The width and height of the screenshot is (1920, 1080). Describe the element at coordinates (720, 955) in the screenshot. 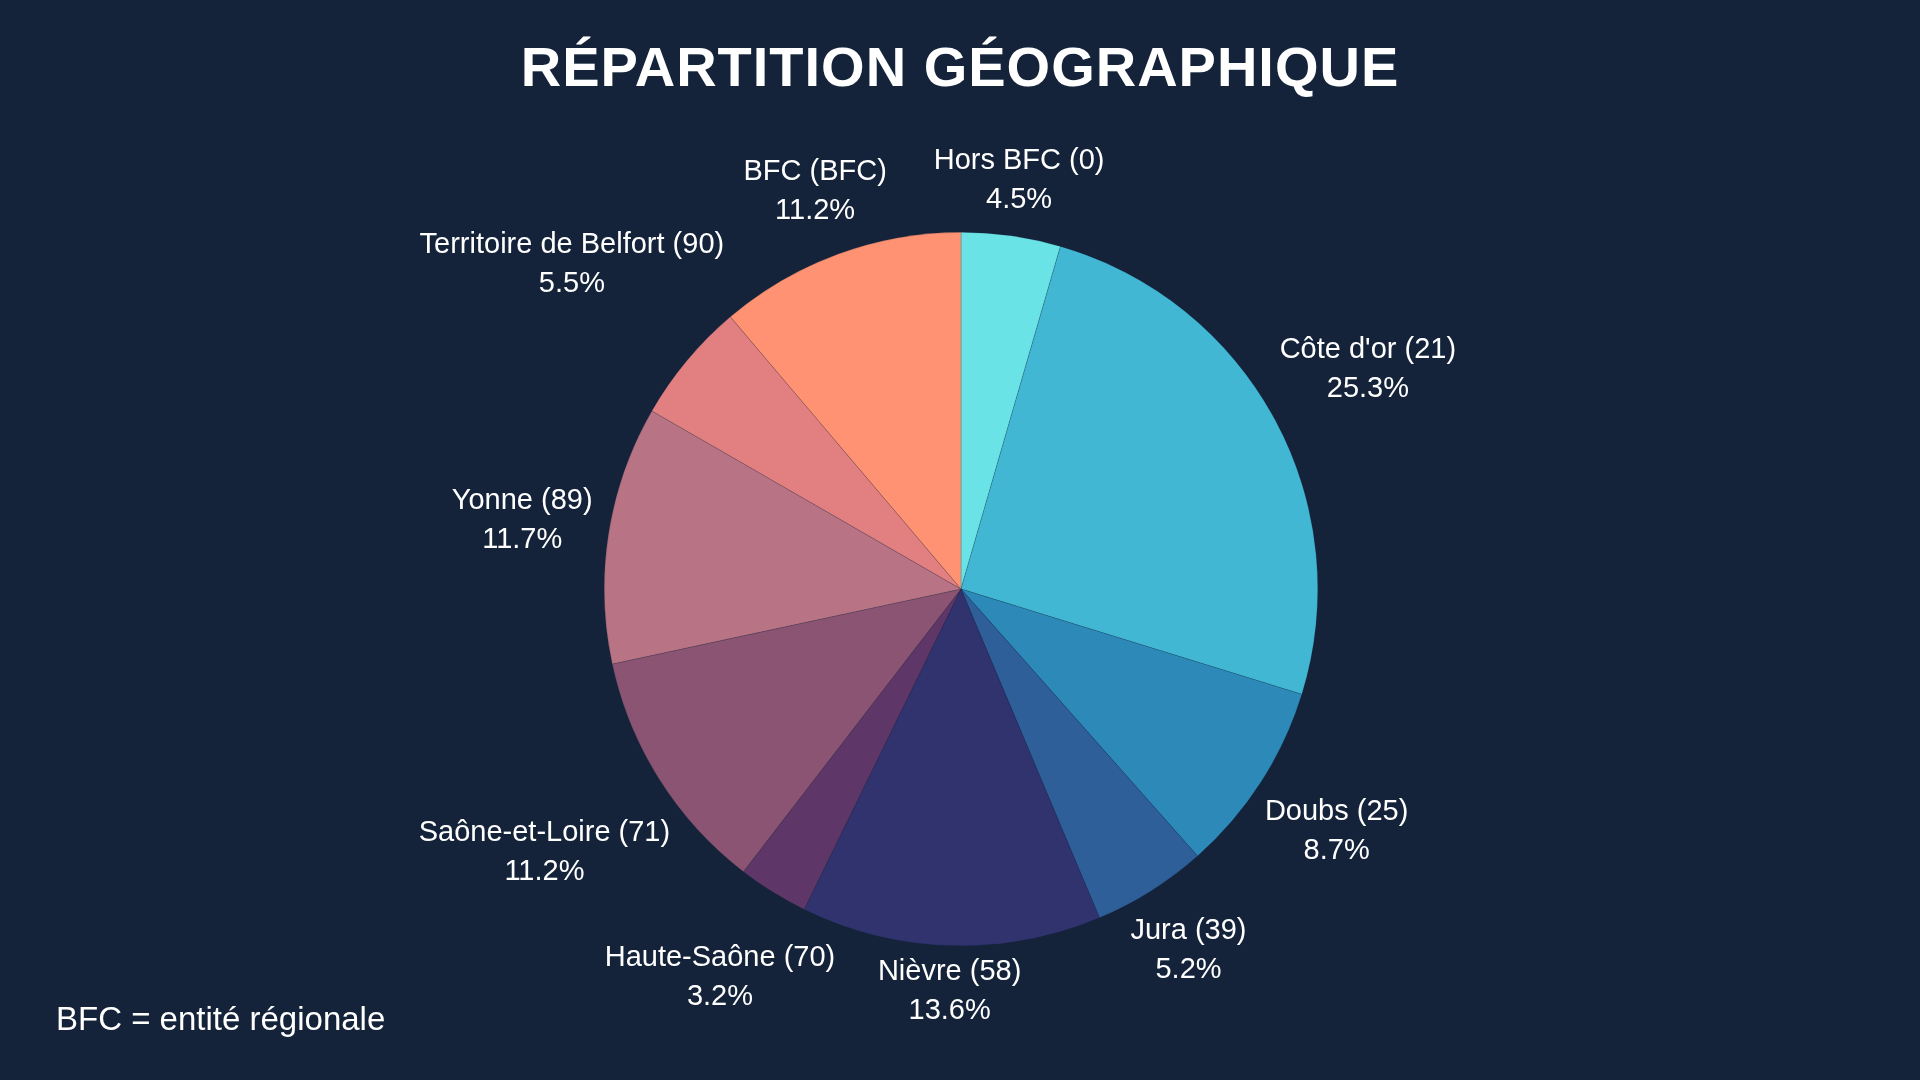

I see `slice-label: Haute-Saône (70)` at that location.